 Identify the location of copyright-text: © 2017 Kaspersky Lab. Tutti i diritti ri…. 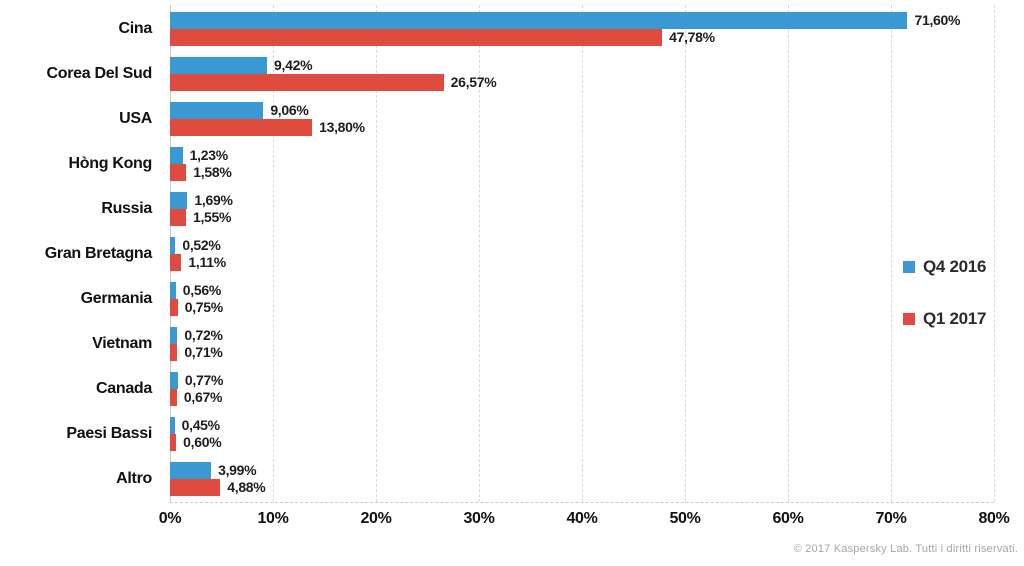
(905, 549).